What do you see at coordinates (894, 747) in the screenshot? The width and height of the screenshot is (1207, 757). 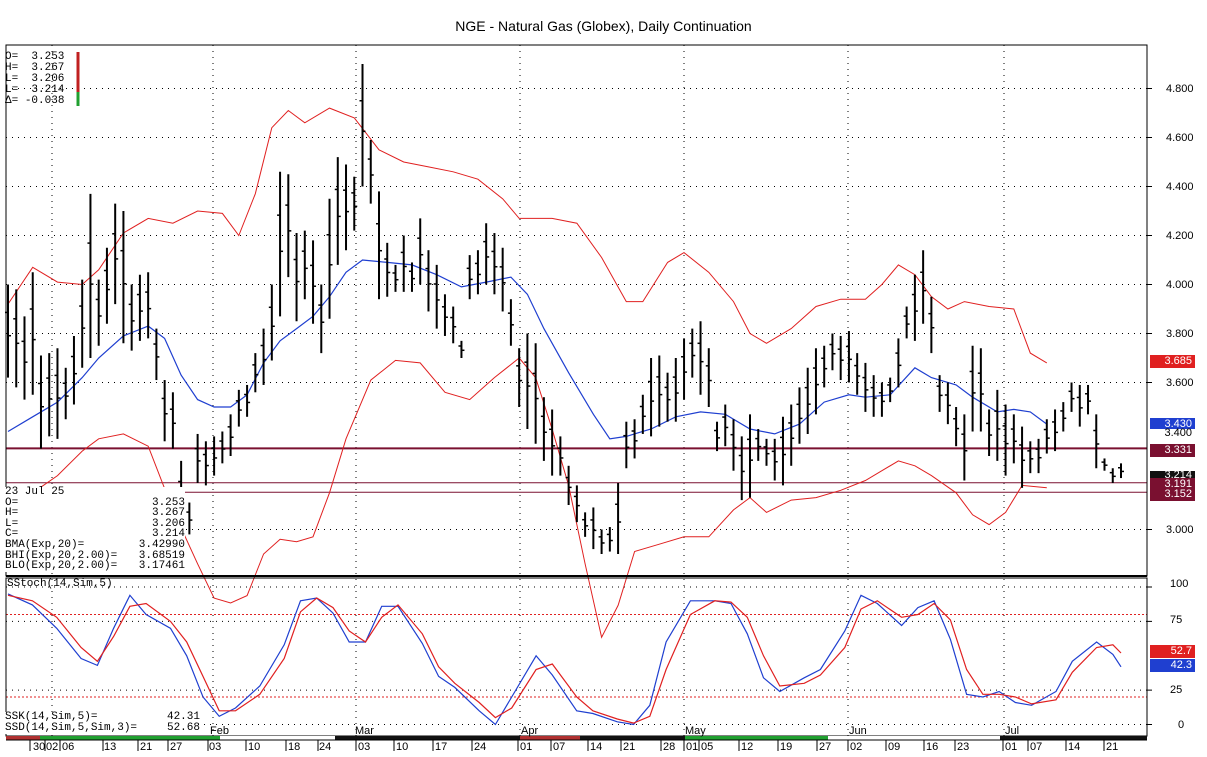 I see `date-label: 09` at bounding box center [894, 747].